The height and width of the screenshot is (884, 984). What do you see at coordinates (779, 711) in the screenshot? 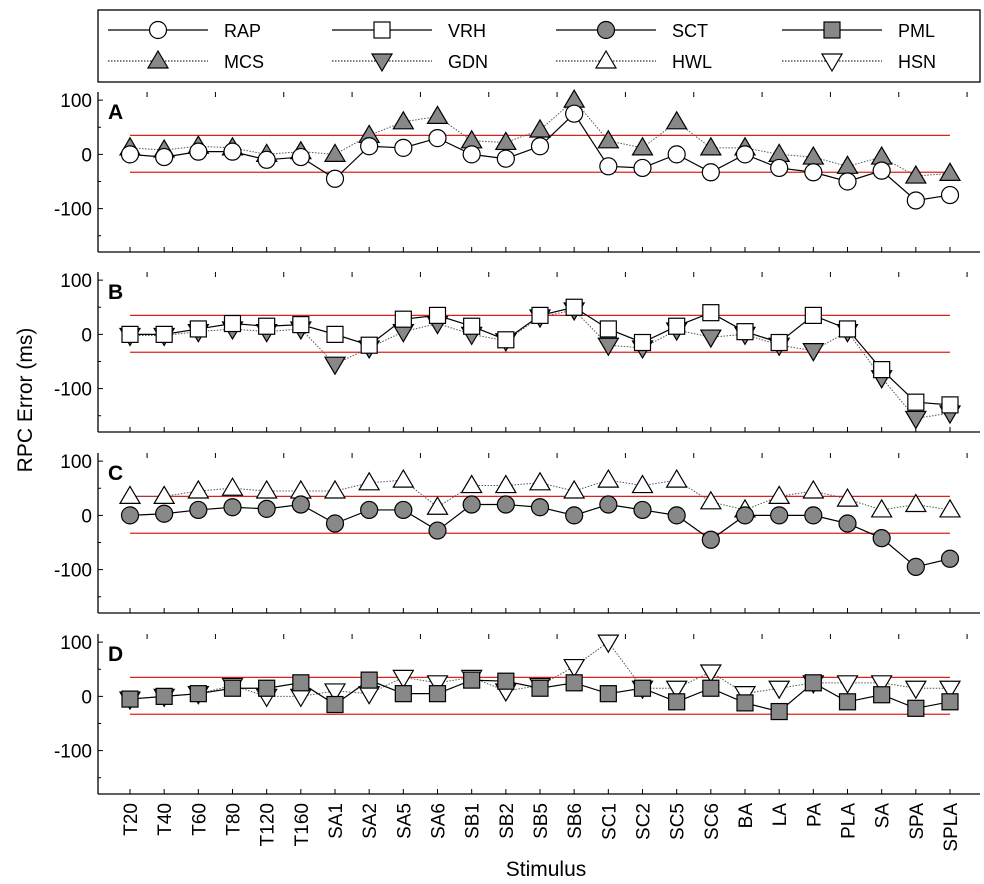
I see `point-pml-la` at bounding box center [779, 711].